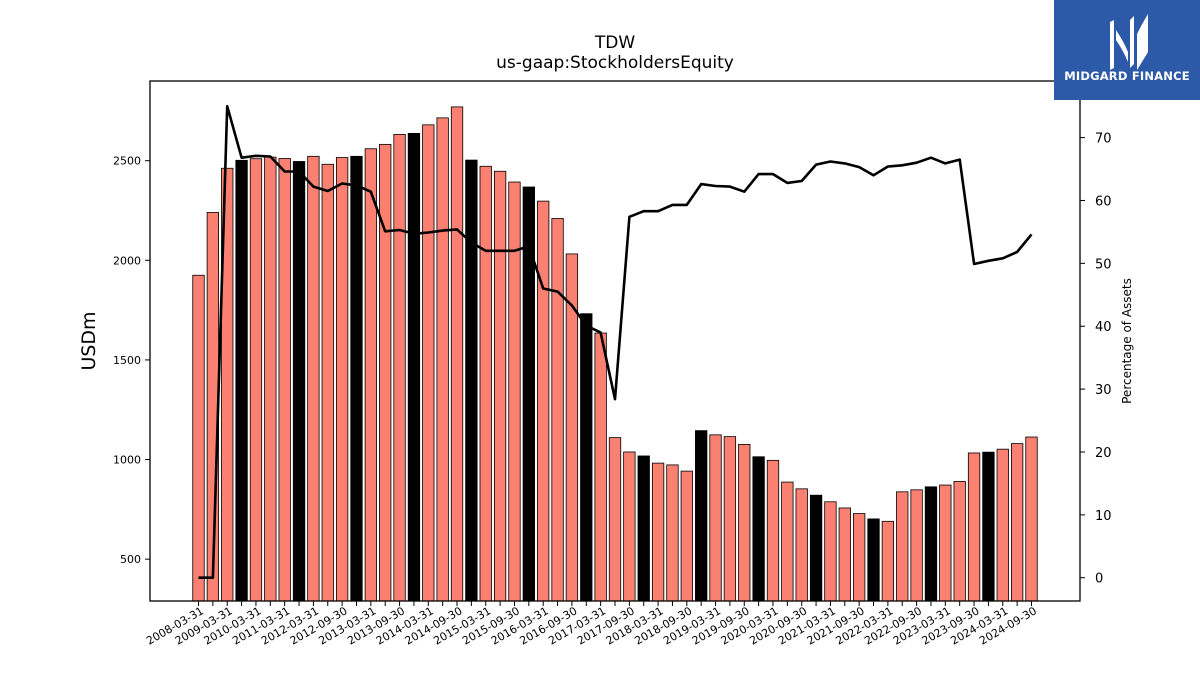  I want to click on y-tick-label: 1500, so click(127, 360).